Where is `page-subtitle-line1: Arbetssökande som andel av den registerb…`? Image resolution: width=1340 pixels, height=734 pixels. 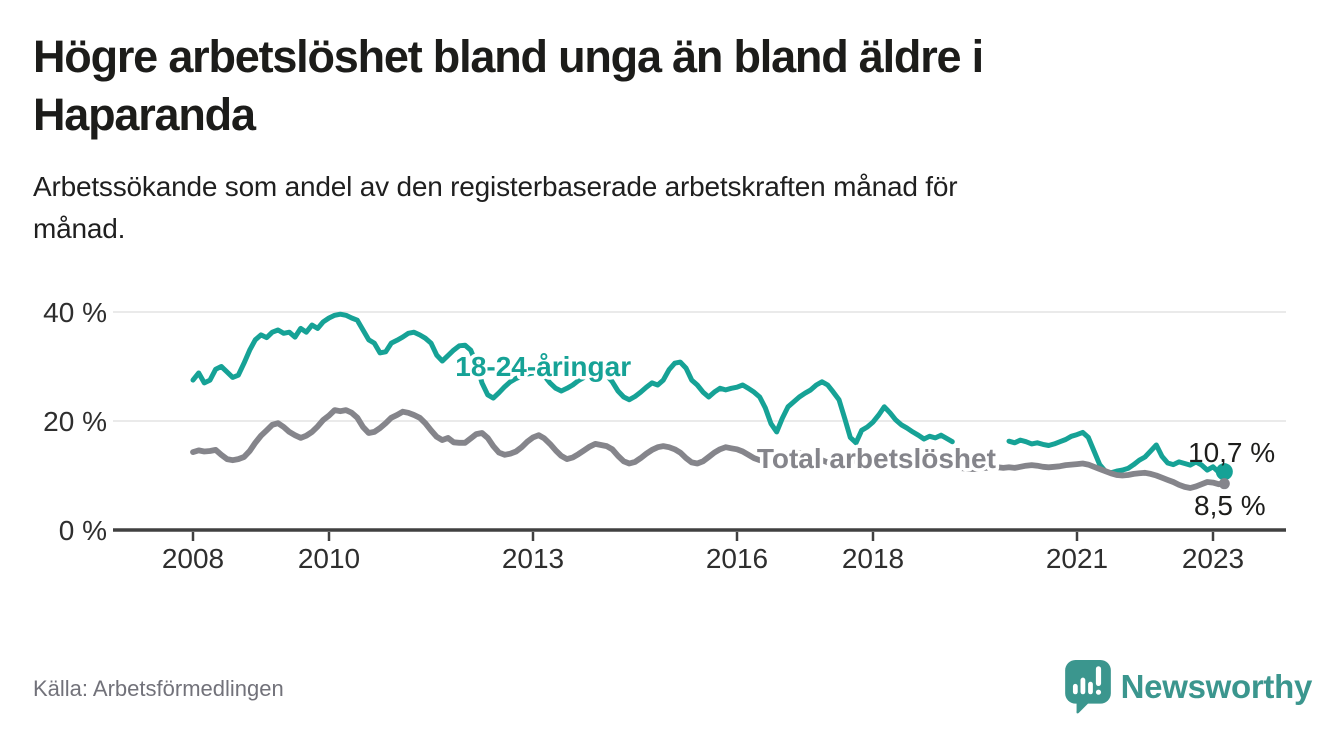 page-subtitle-line1: Arbetssökande som andel av den registerb… is located at coordinates (495, 186).